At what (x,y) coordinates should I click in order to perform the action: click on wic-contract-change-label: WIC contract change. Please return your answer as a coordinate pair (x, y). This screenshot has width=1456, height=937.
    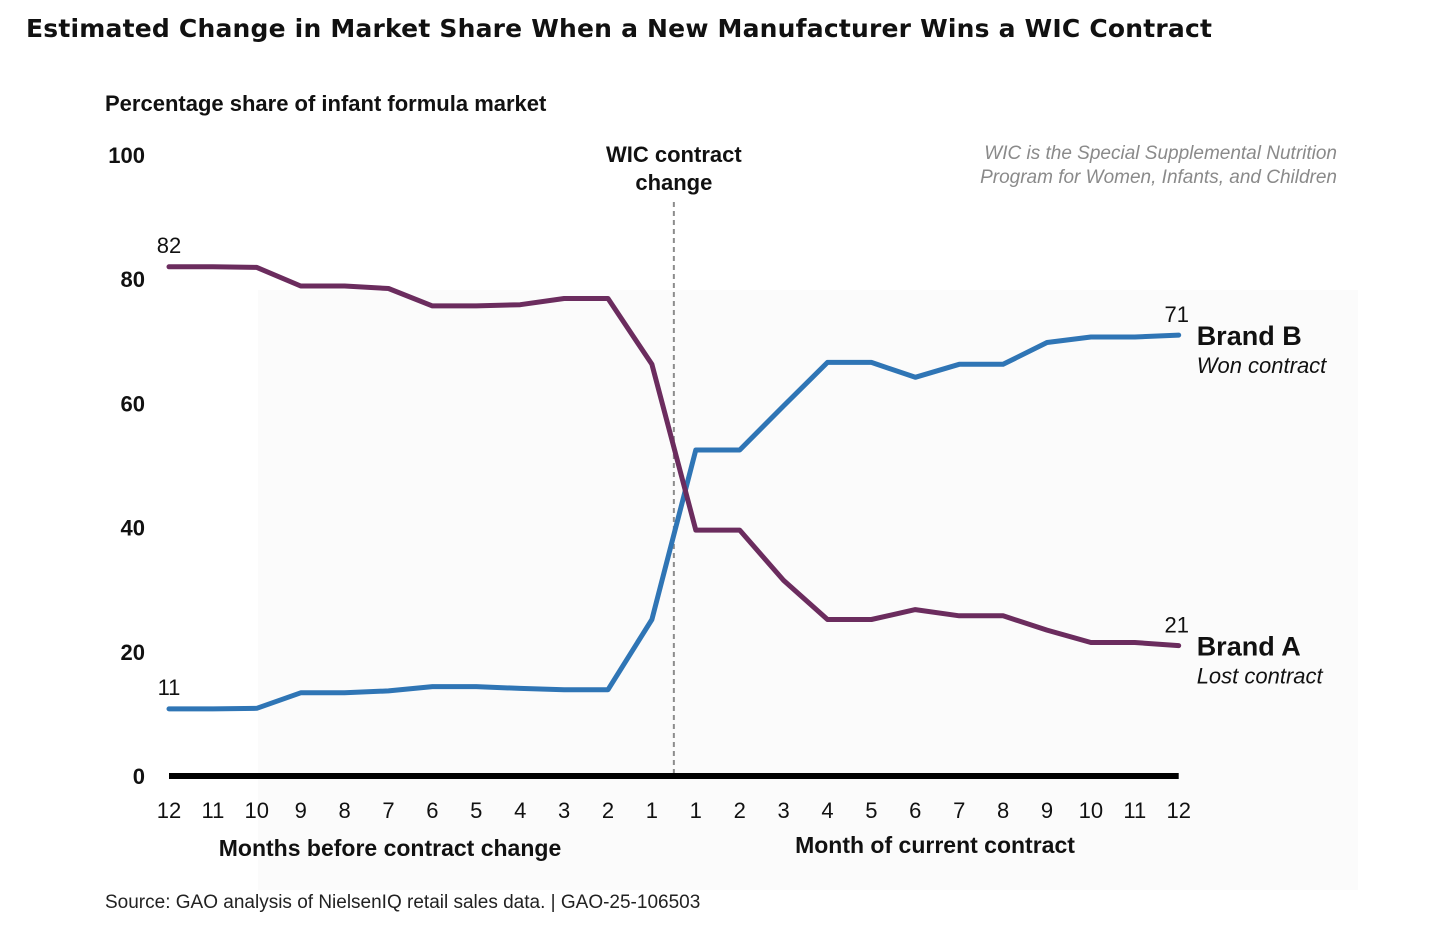
    Looking at the image, I should click on (674, 168).